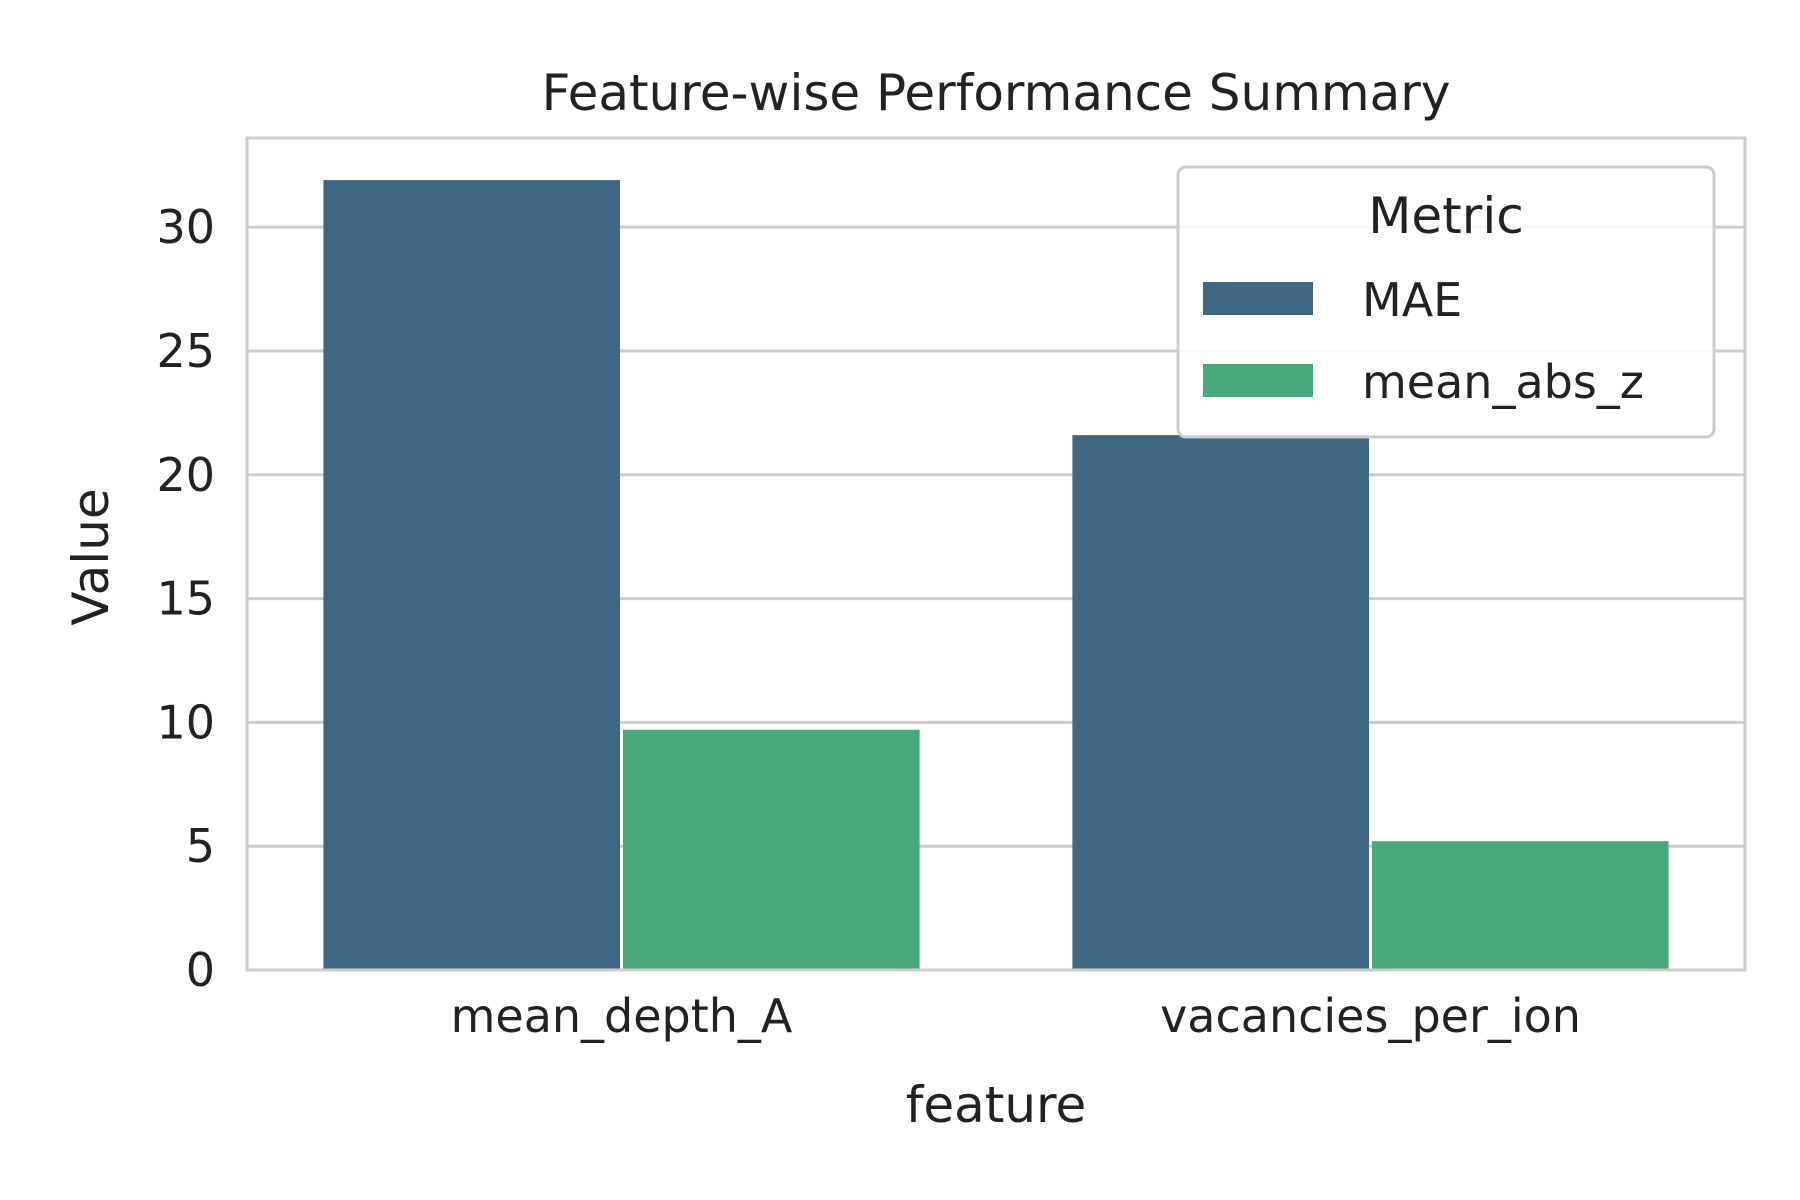  I want to click on legend-title: Metric, so click(1445, 216).